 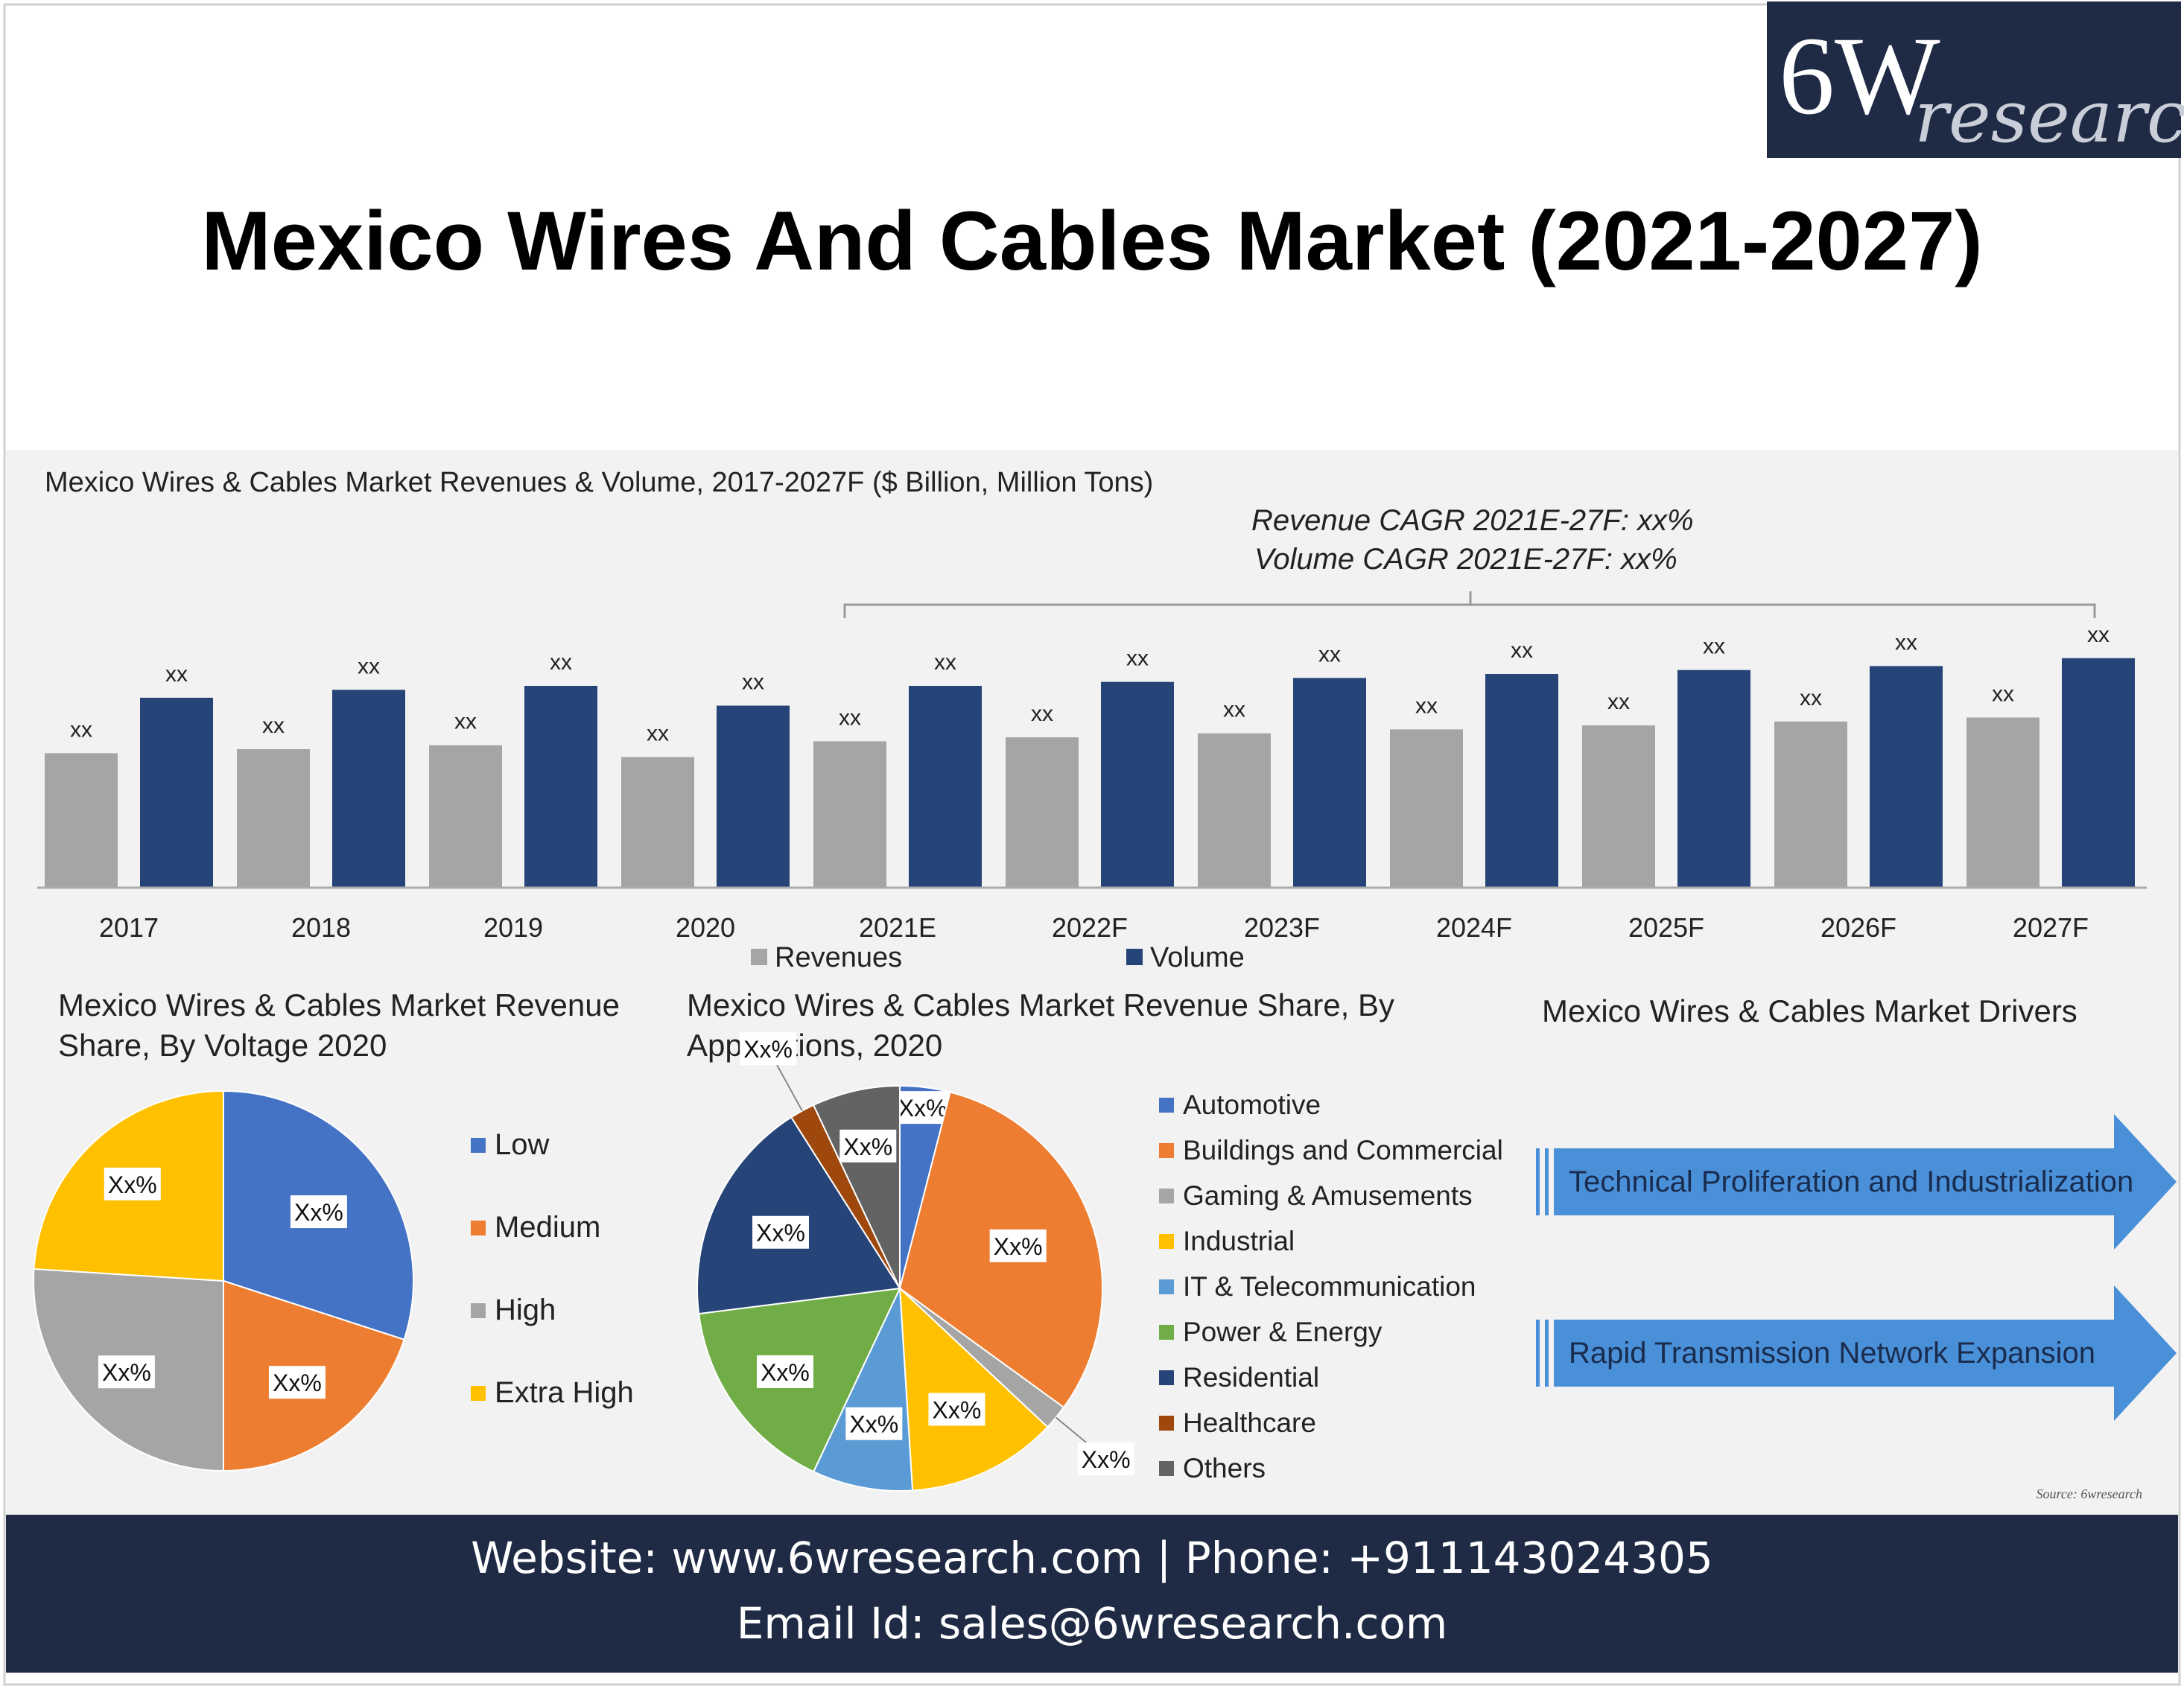 I want to click on bar-volume-2023F, so click(x=1329, y=783).